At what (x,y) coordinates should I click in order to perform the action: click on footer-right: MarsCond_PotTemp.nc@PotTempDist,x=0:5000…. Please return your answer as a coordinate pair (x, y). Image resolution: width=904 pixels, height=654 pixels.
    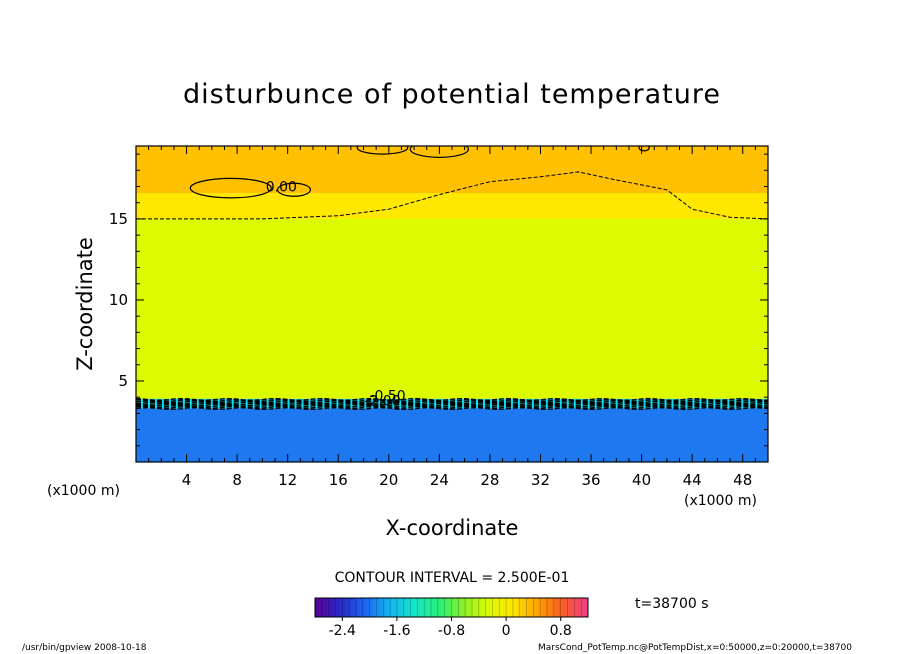
    Looking at the image, I should click on (695, 648).